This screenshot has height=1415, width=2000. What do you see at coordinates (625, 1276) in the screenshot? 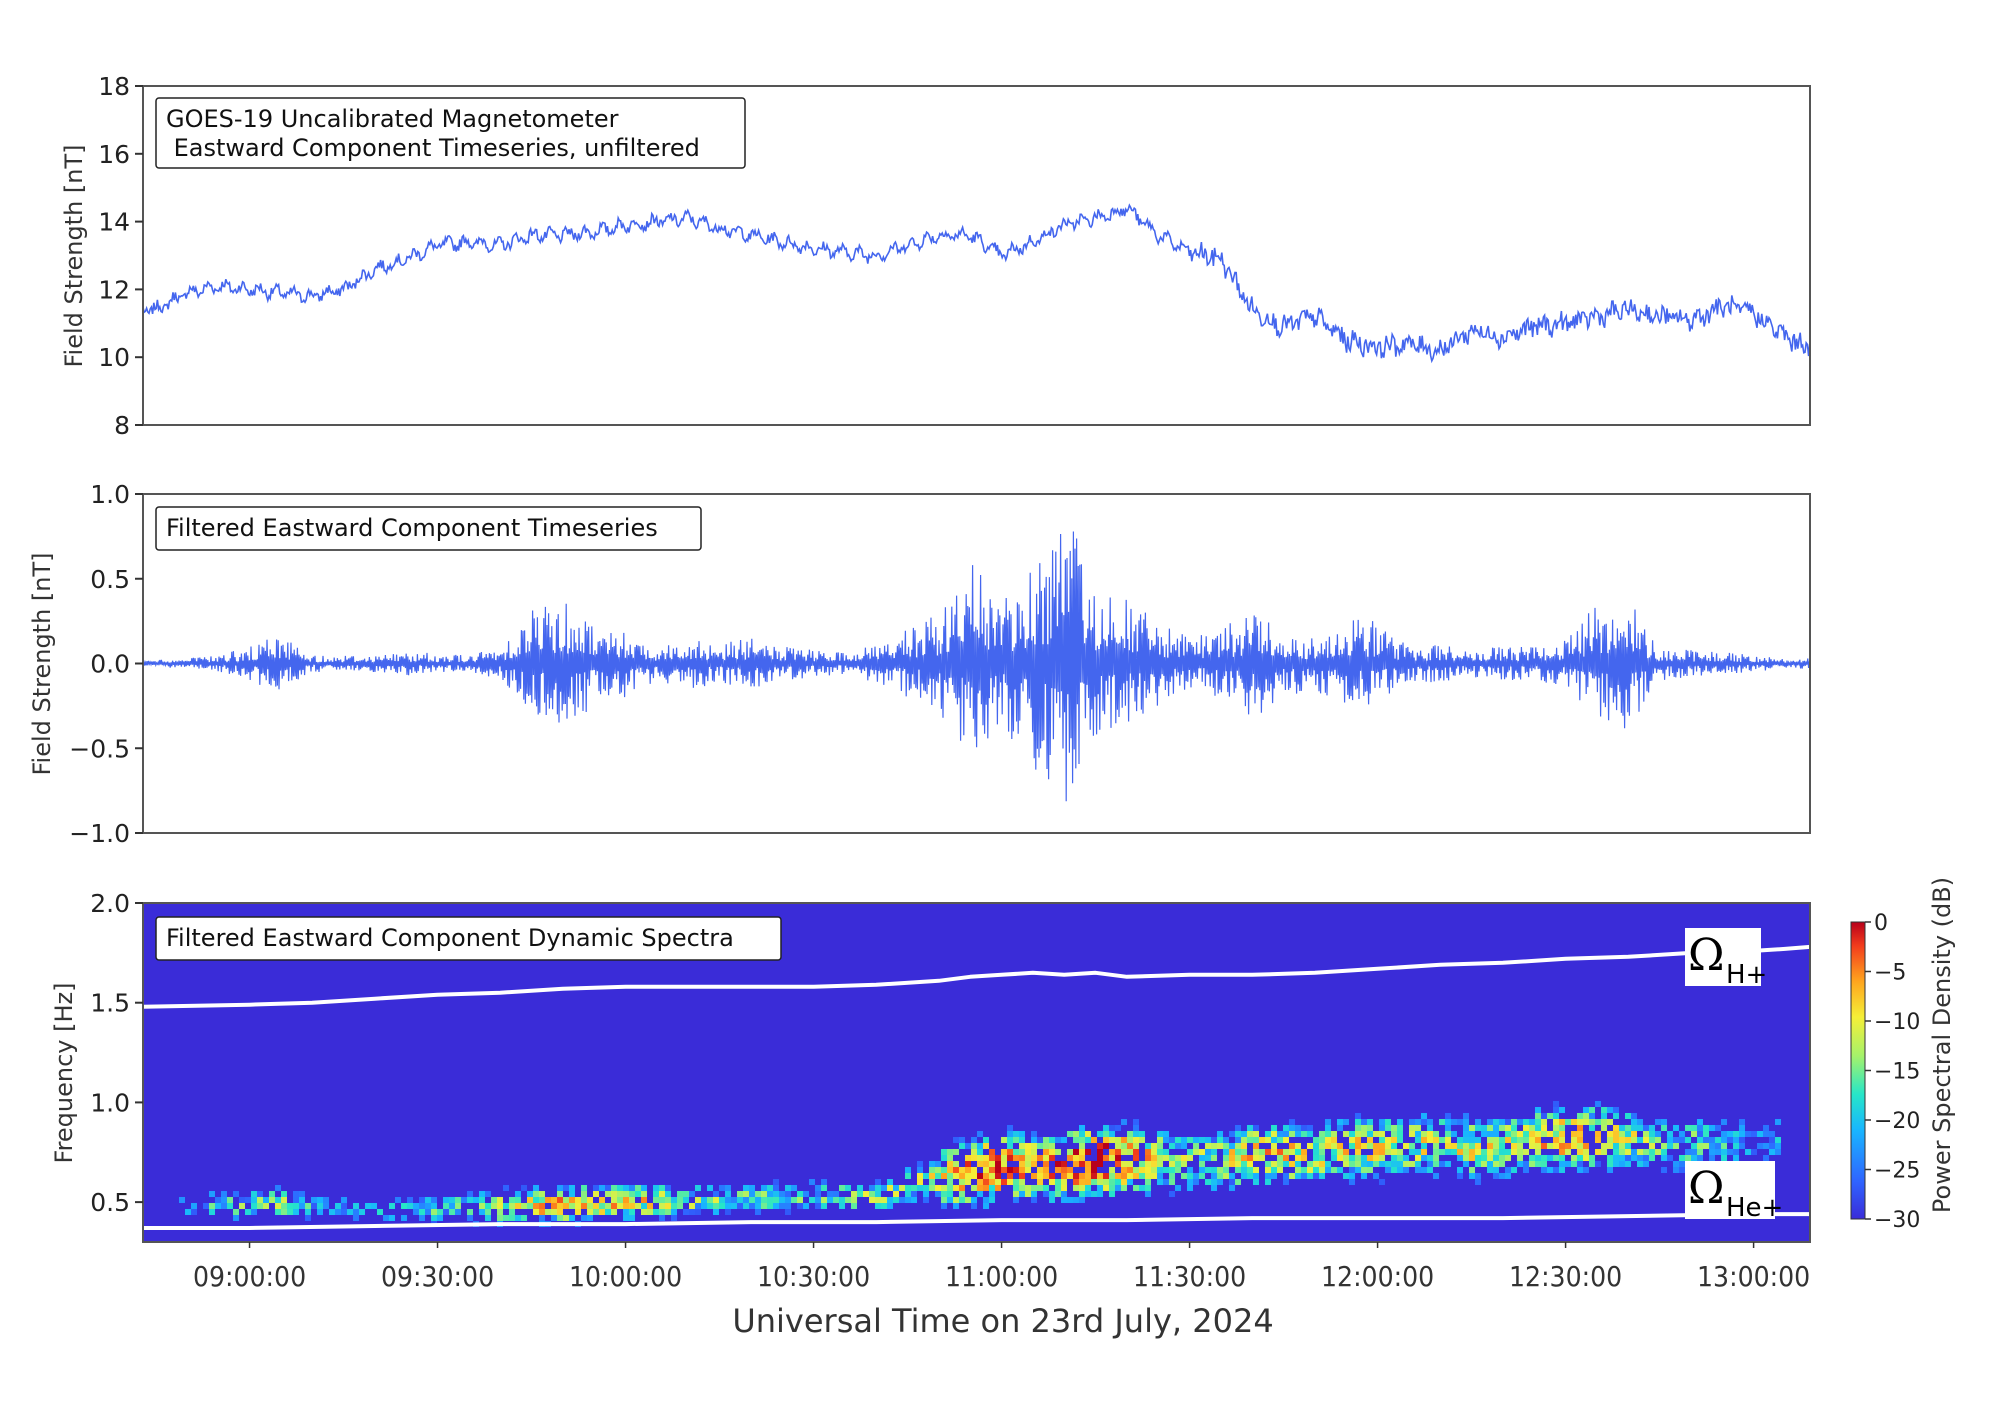
I see `x-tick-label: 10:00:00` at bounding box center [625, 1276].